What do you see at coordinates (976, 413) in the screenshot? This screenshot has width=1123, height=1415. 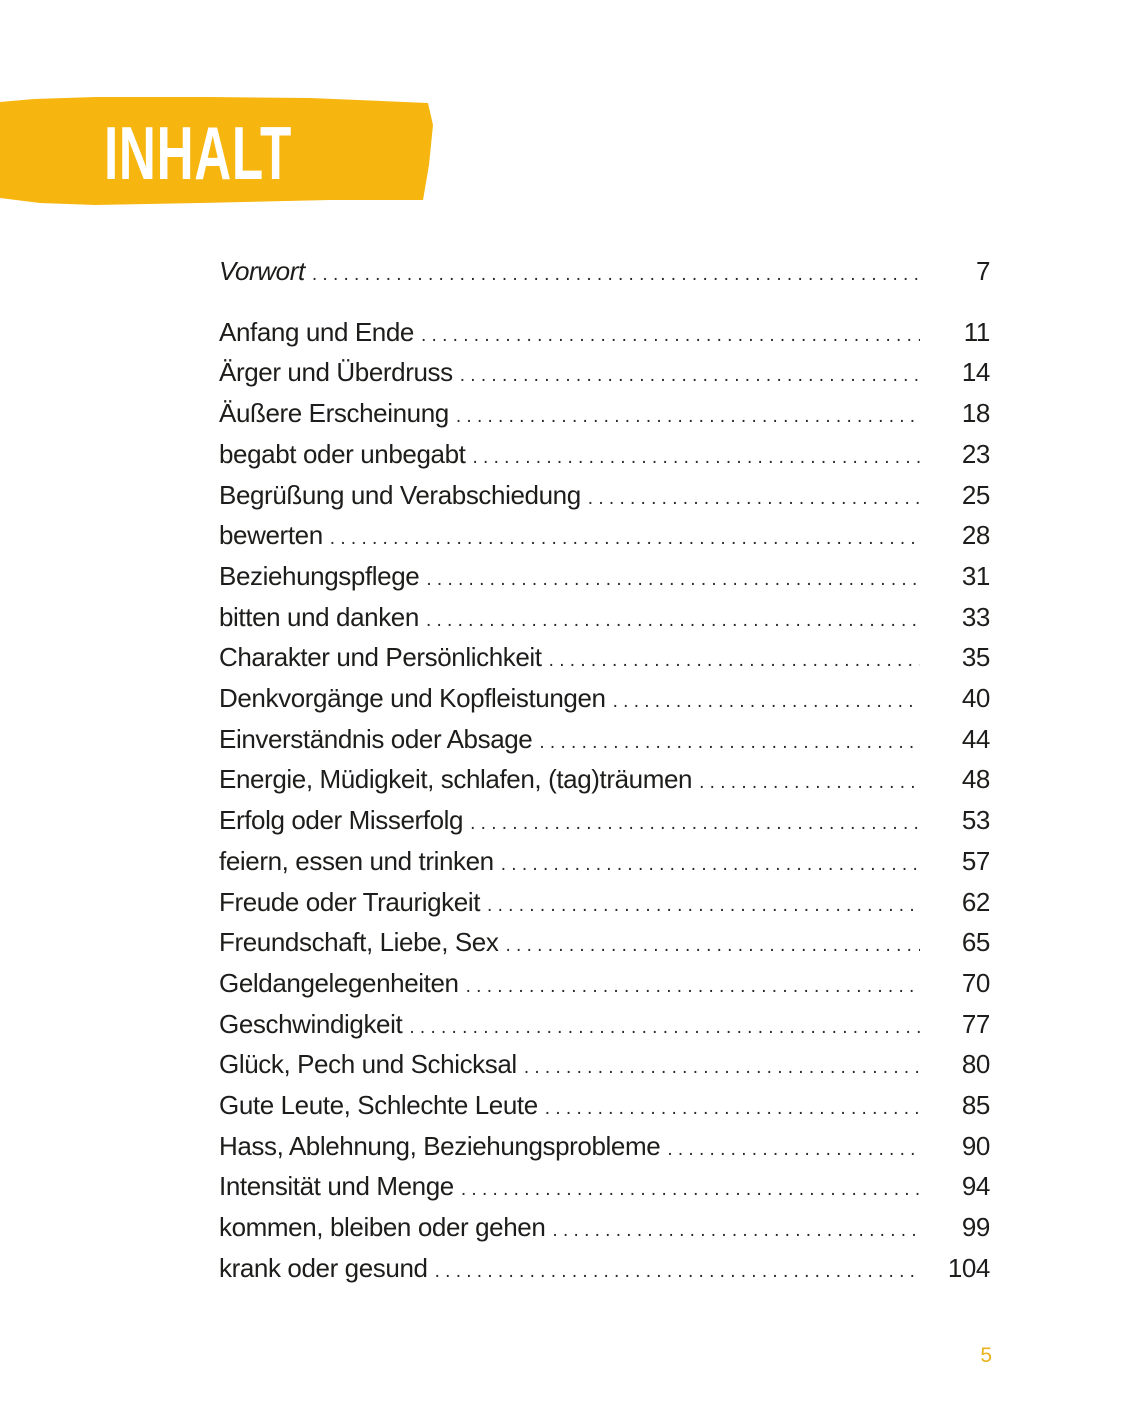 I see `toc-entry-page: 18` at bounding box center [976, 413].